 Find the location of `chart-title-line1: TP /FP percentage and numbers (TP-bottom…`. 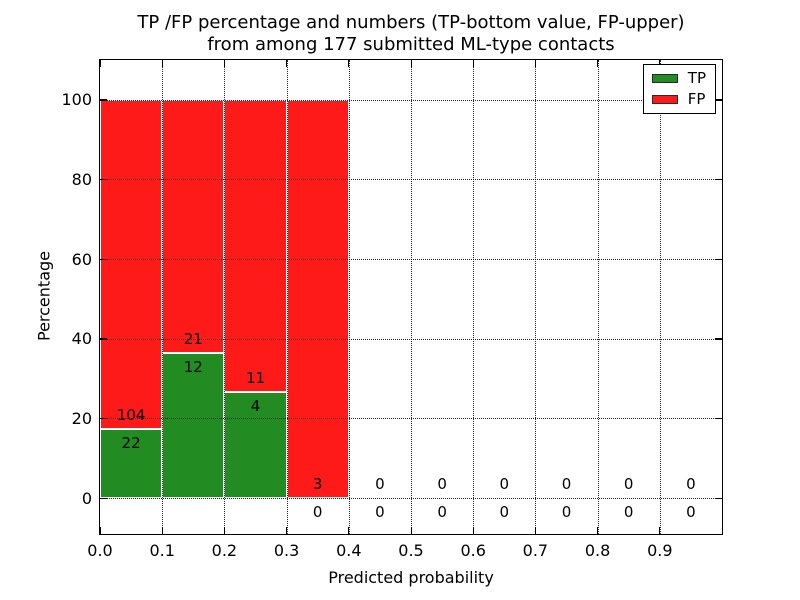

chart-title-line1: TP /FP percentage and numbers (TP-bottom… is located at coordinates (411, 22).